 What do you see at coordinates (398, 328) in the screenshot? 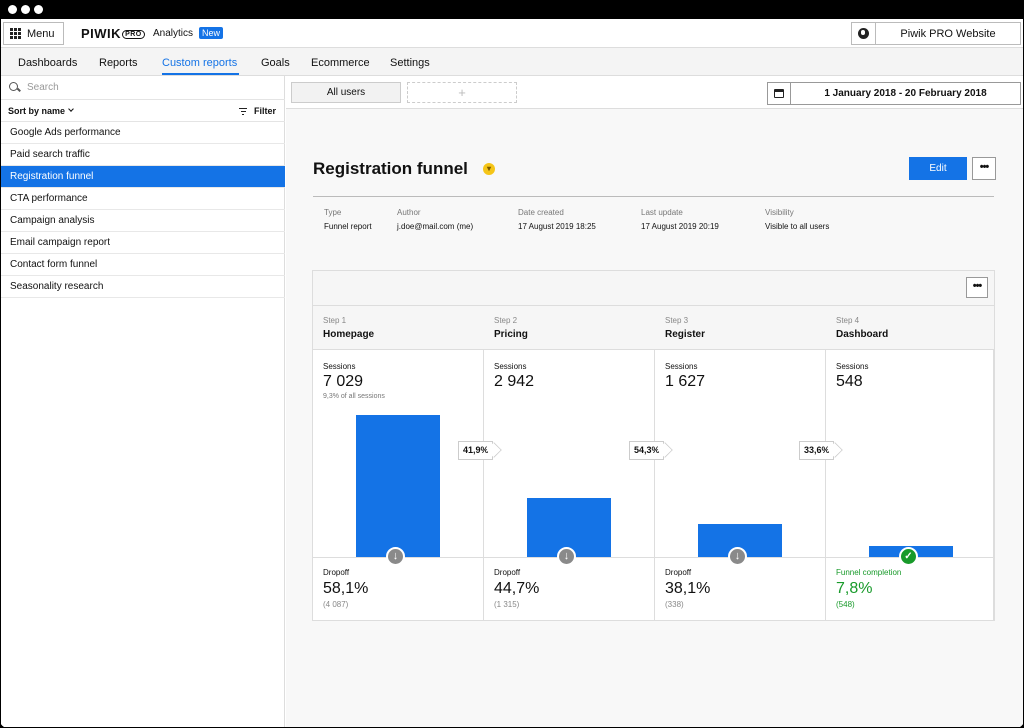
I see `step-header: Step 1 Homepage` at bounding box center [398, 328].